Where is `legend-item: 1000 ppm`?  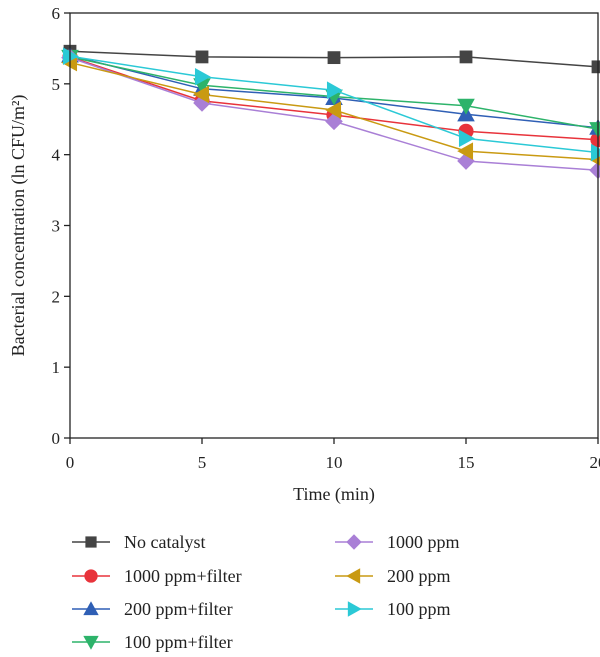
legend-item: 1000 ppm is located at coordinates (397, 542).